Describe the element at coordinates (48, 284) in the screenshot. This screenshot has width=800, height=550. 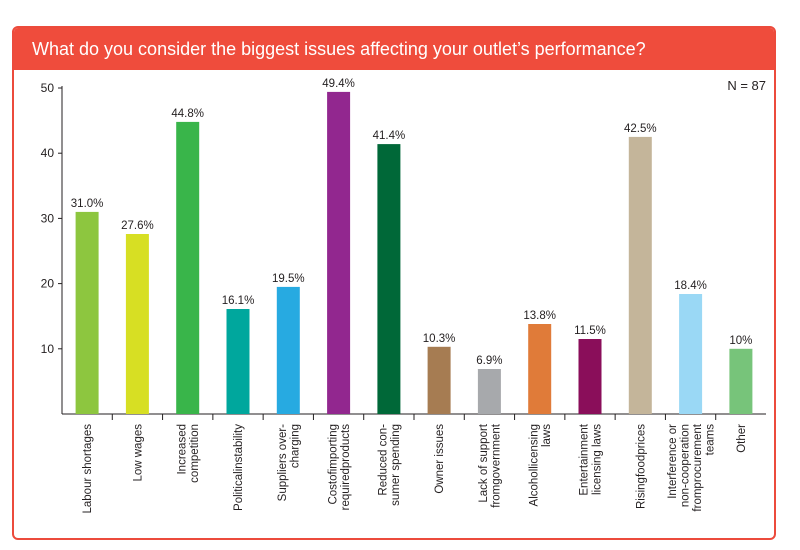
I see `y-tick-label: 20` at that location.